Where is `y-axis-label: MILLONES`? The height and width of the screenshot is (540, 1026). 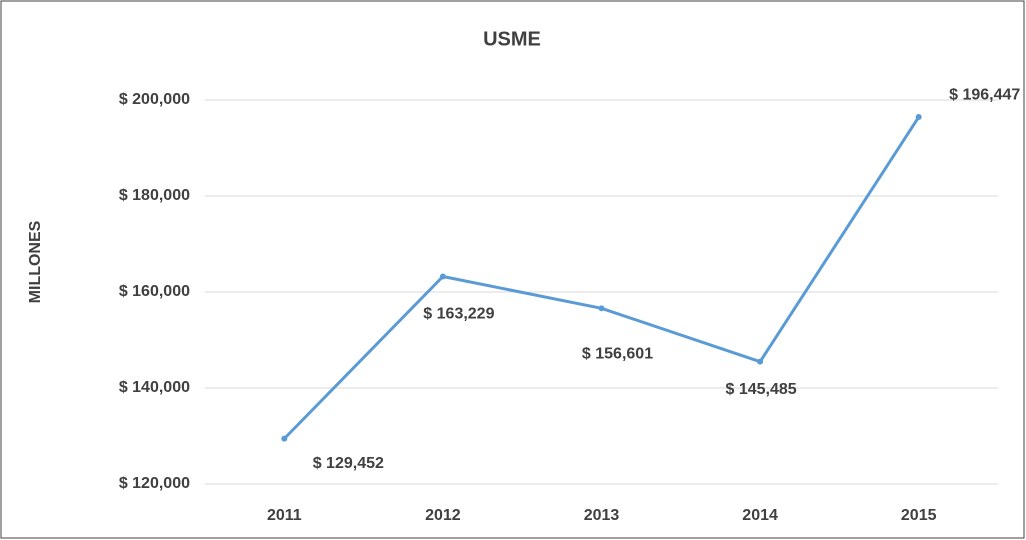 y-axis-label: MILLONES is located at coordinates (35, 261).